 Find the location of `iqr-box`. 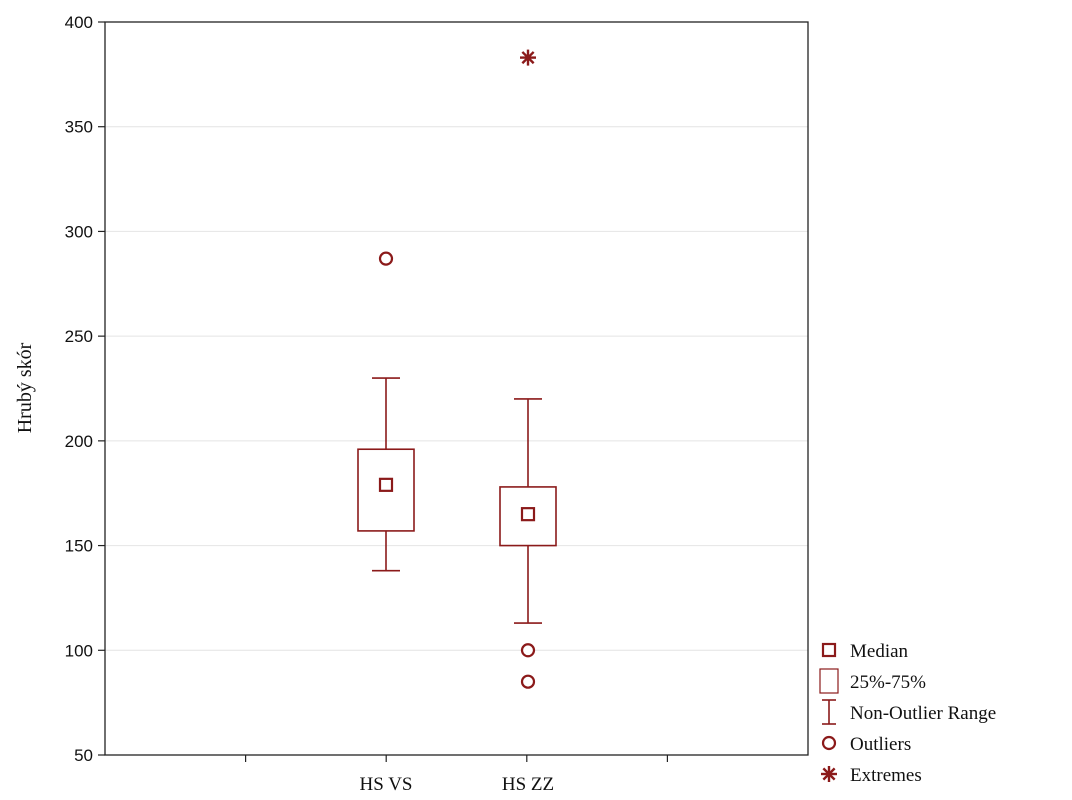

iqr-box is located at coordinates (528, 516).